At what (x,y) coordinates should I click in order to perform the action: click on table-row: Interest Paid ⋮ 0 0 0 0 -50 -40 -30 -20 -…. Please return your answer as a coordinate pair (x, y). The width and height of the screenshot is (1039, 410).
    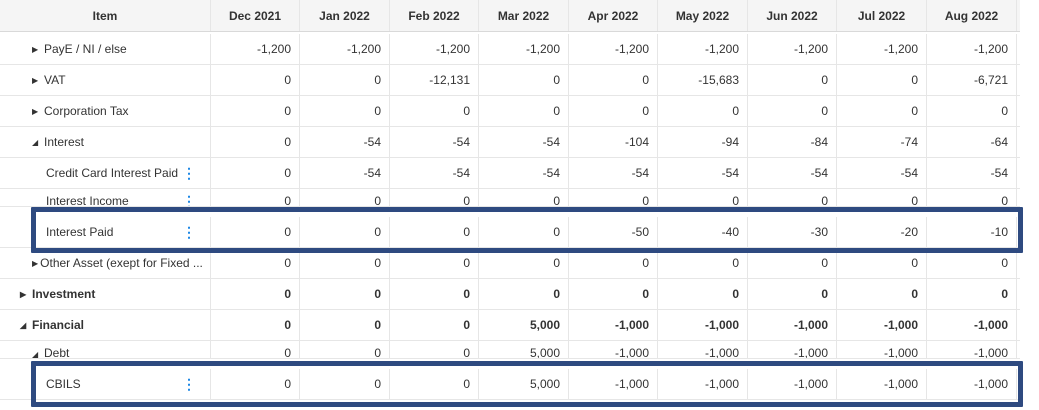
    Looking at the image, I should click on (510, 232).